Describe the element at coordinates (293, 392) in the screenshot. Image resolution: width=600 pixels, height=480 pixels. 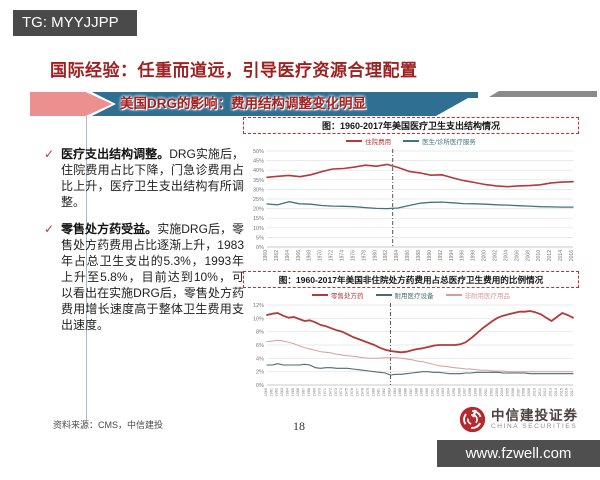
I see `svg-text: 1965` at that location.